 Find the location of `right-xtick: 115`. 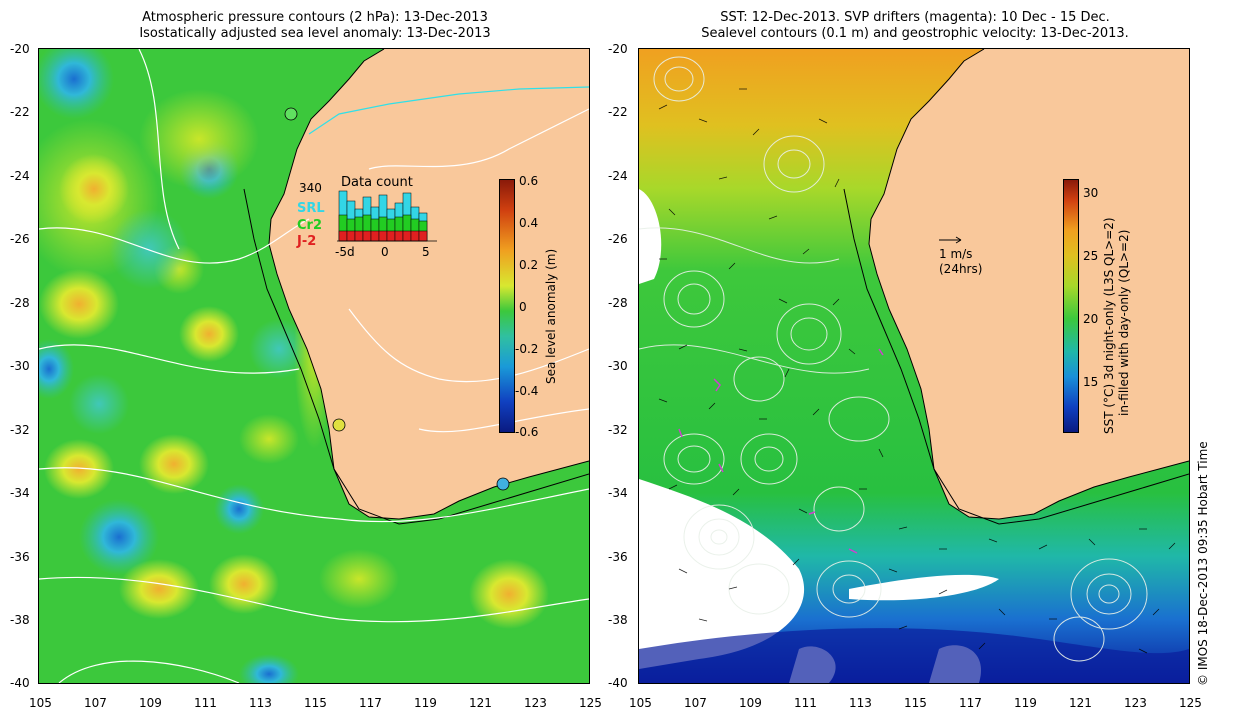

right-xtick: 115 is located at coordinates (915, 703).